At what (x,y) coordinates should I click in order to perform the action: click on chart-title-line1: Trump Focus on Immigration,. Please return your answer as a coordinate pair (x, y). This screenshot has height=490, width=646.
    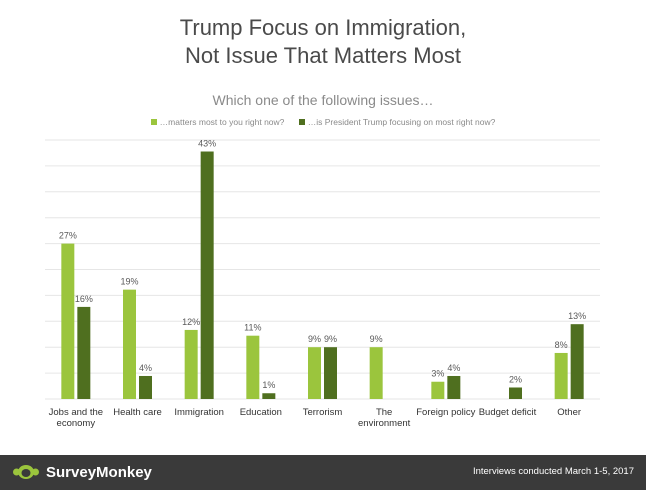
    Looking at the image, I should click on (323, 27).